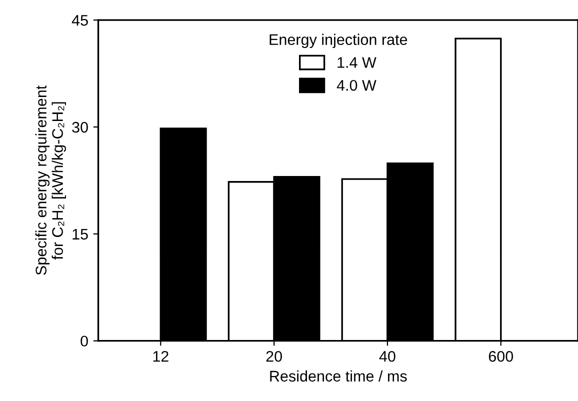 The width and height of the screenshot is (578, 401). What do you see at coordinates (80, 20) in the screenshot?
I see `y-tick-label: 45` at bounding box center [80, 20].